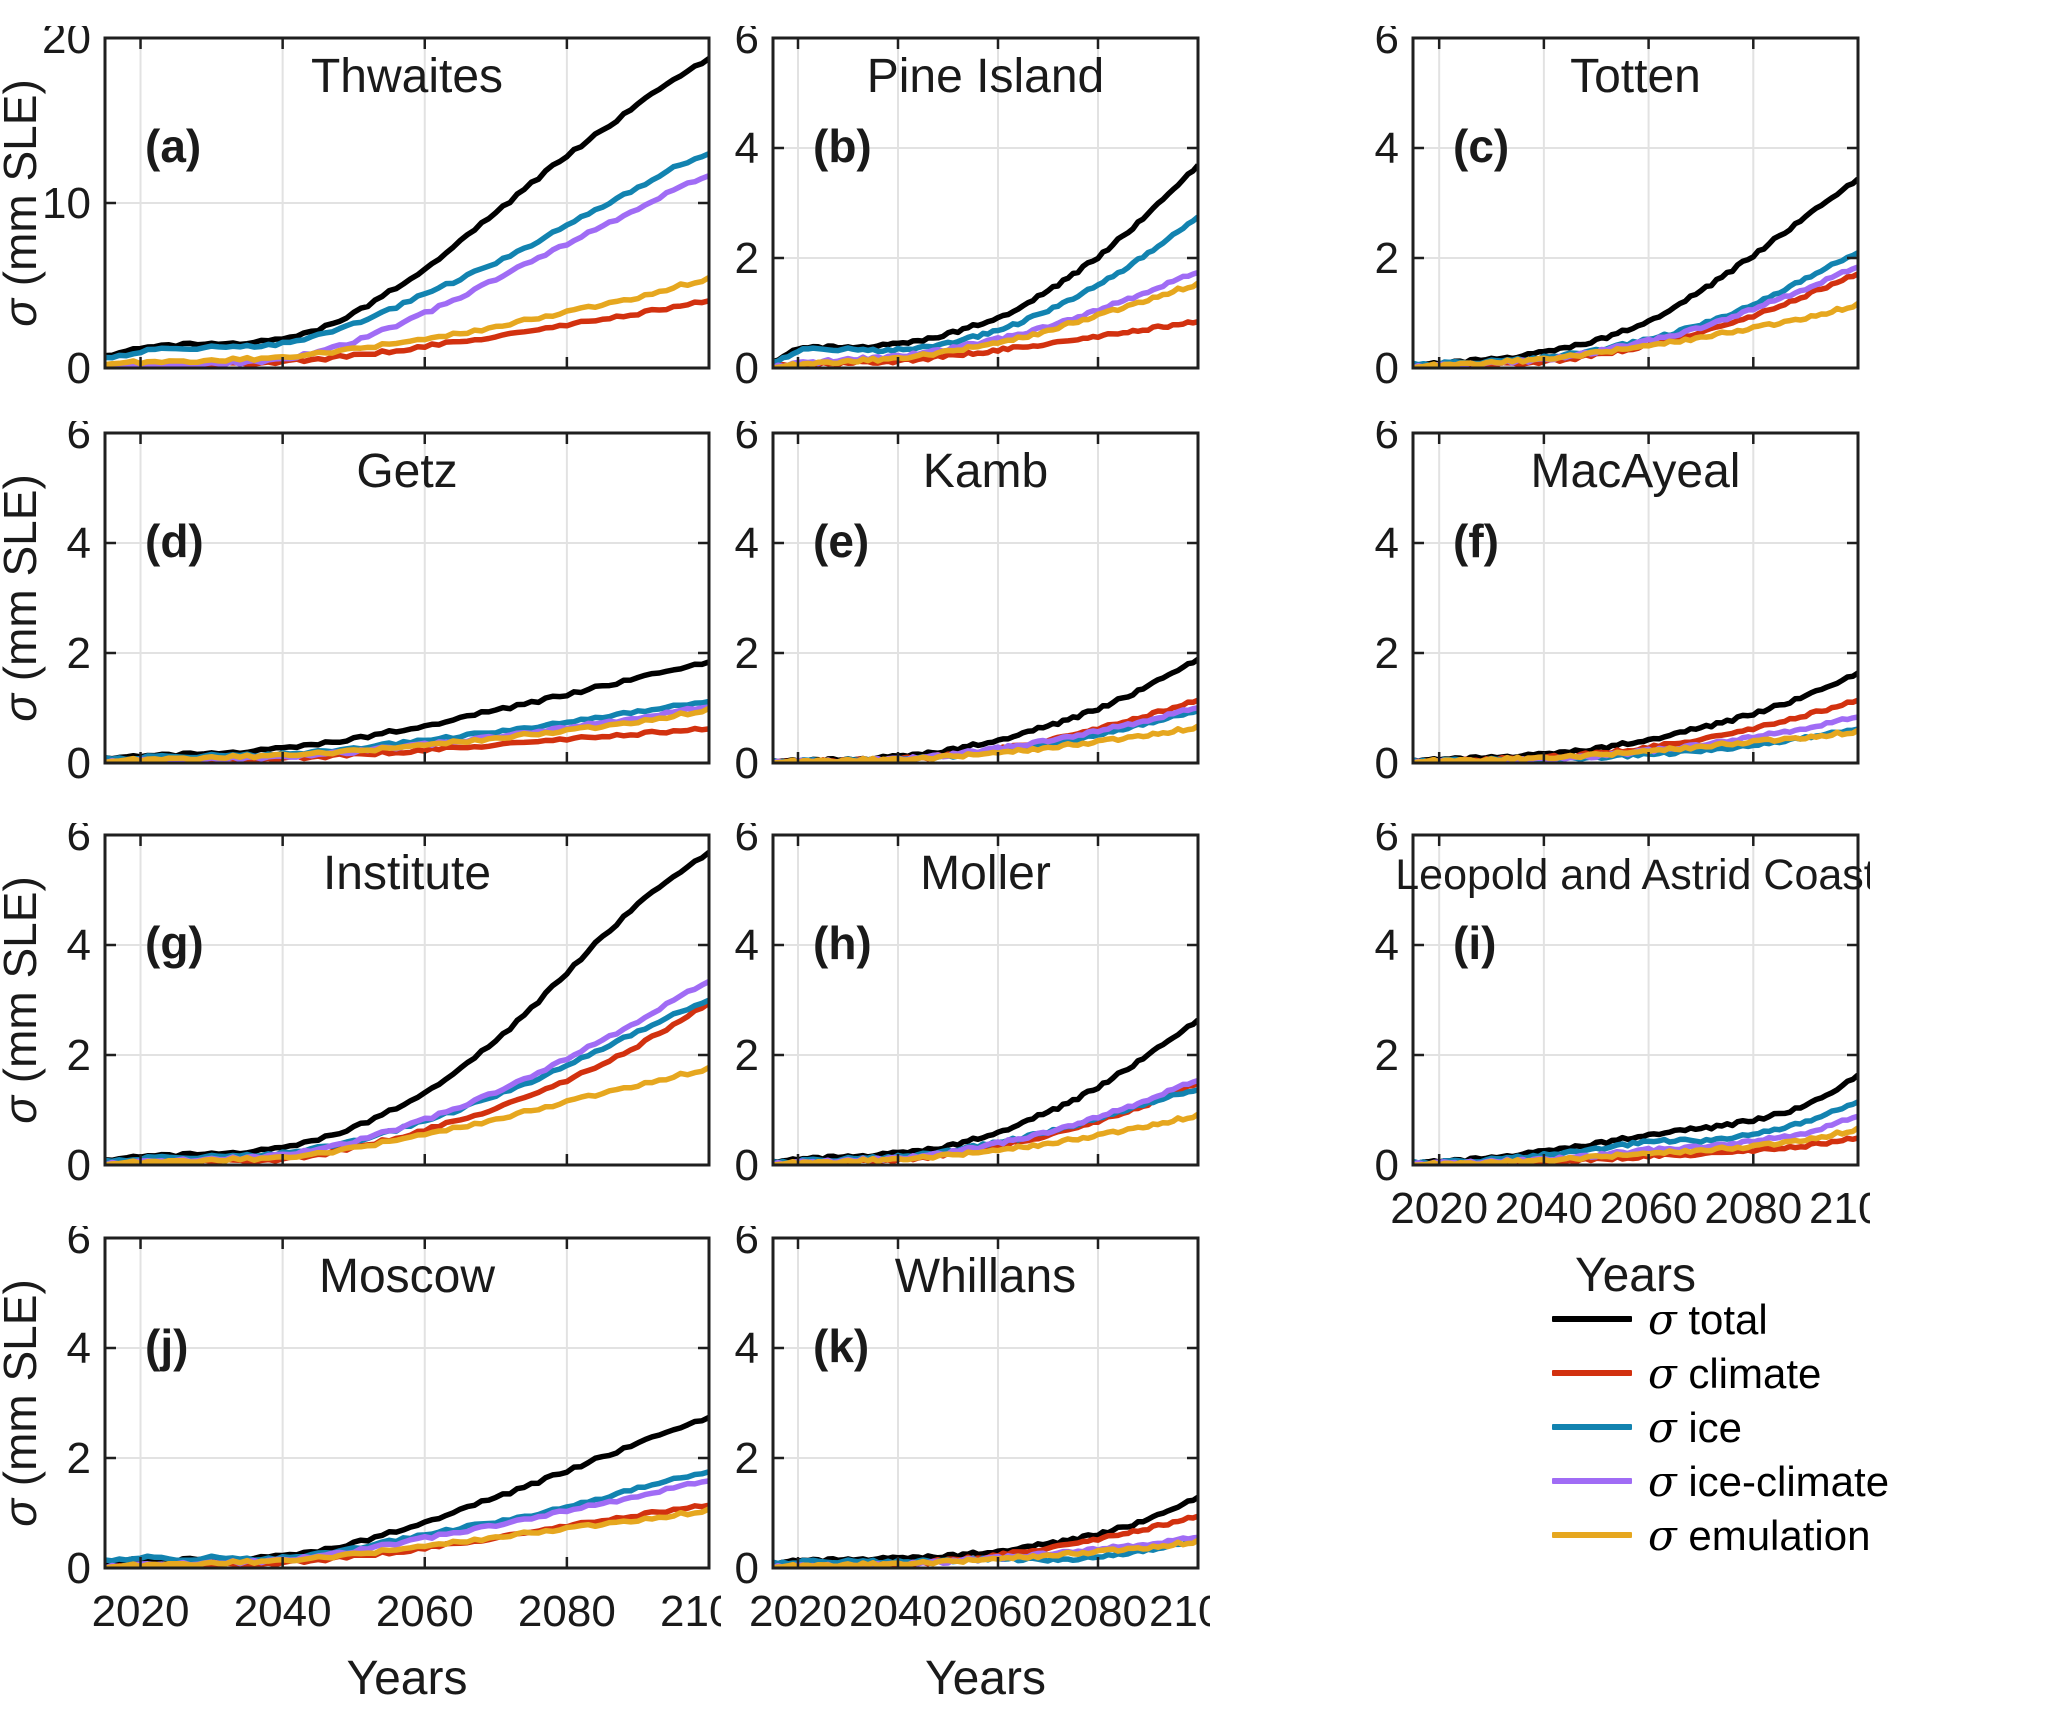 The height and width of the screenshot is (1713, 2067). Describe the element at coordinates (355, 598) in the screenshot. I see `getz-chart: 0 2 4 6 σ (mm SLE) Getz (d)` at that location.